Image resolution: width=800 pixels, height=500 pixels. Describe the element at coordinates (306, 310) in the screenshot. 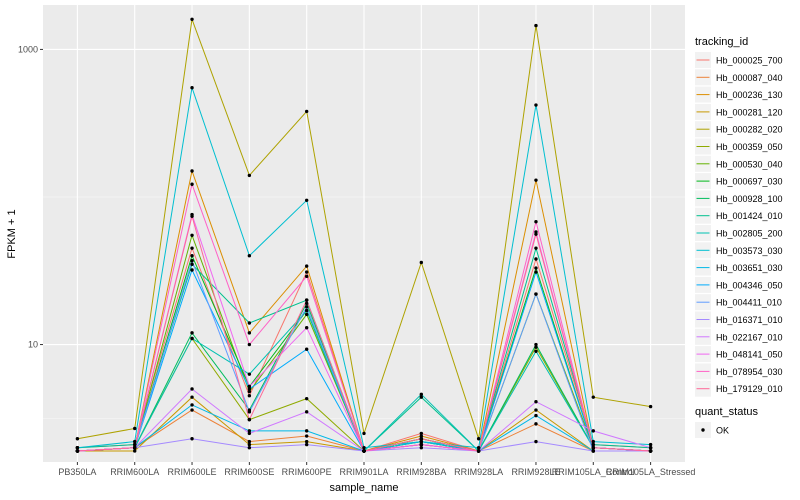

I see `data-point-Hb_002805_200-RRIM600PE` at that location.